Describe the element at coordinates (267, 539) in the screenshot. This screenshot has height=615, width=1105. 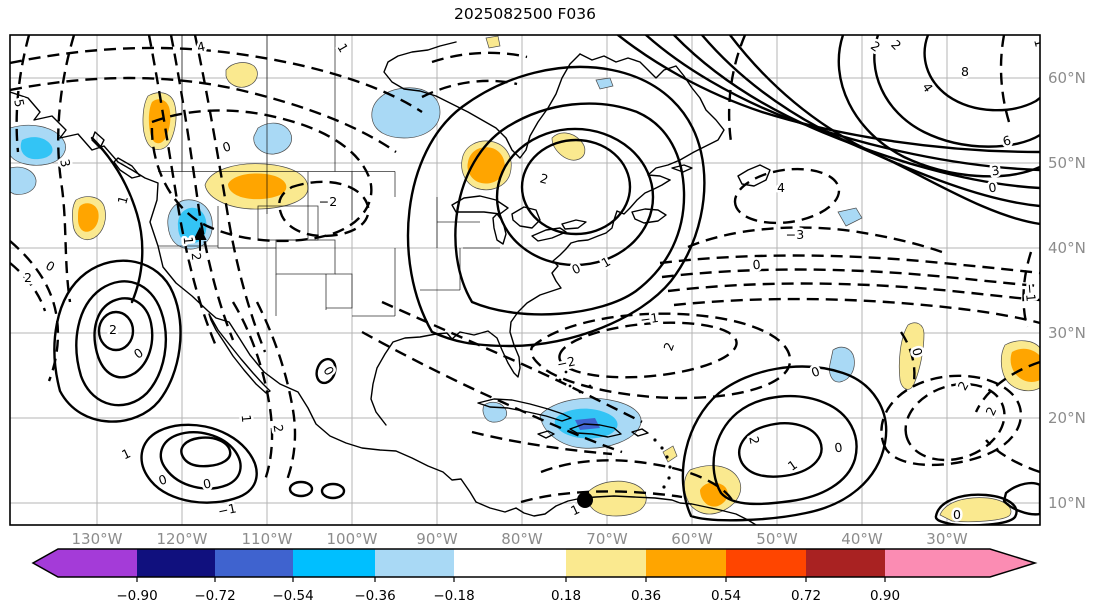
I see `x-tick-label: 110°W` at that location.